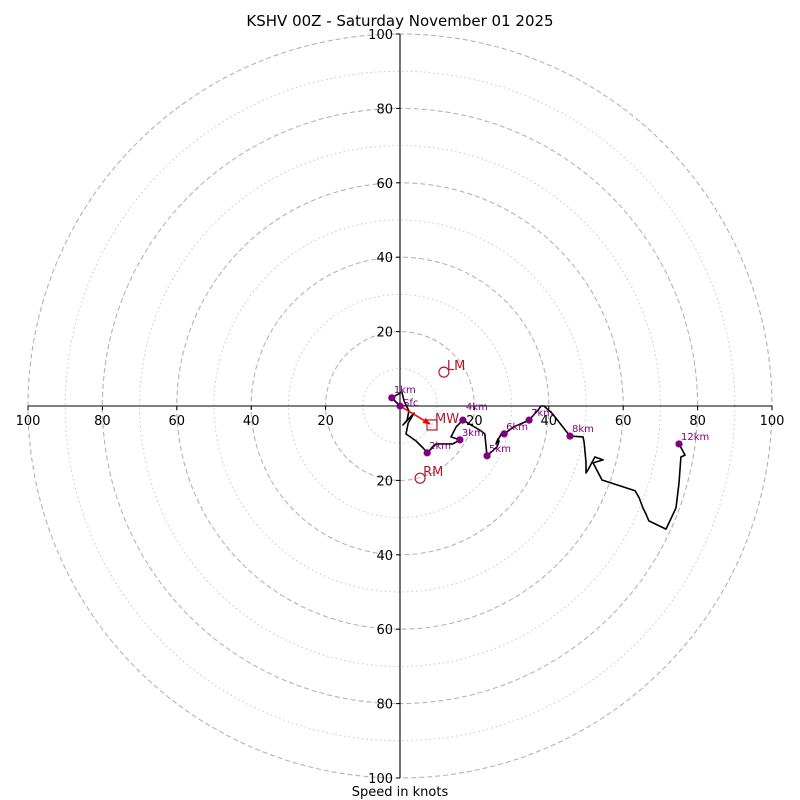  I want to click on mw-label: MW, so click(447, 419).